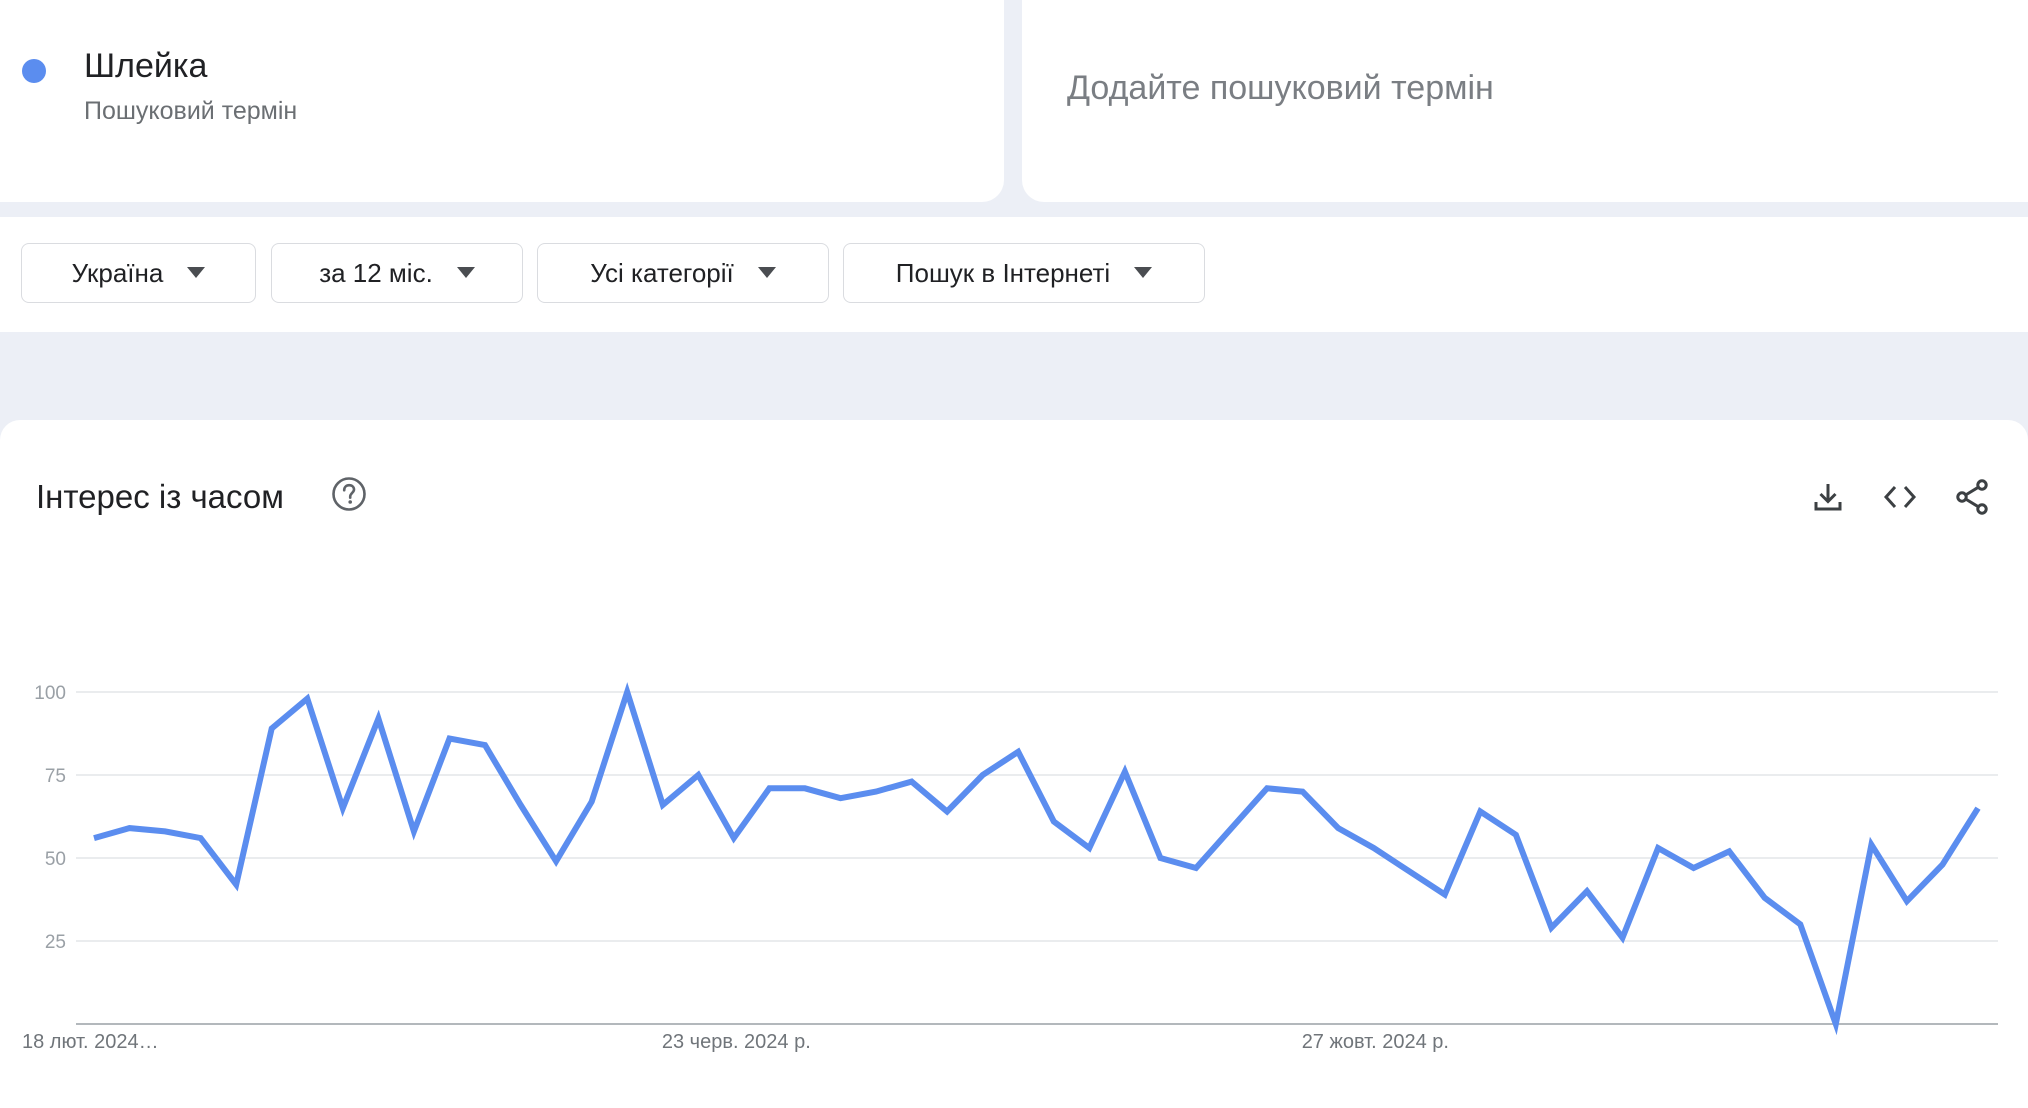 The image size is (2028, 1108). What do you see at coordinates (146, 66) in the screenshot?
I see `term-name: Шлейка` at bounding box center [146, 66].